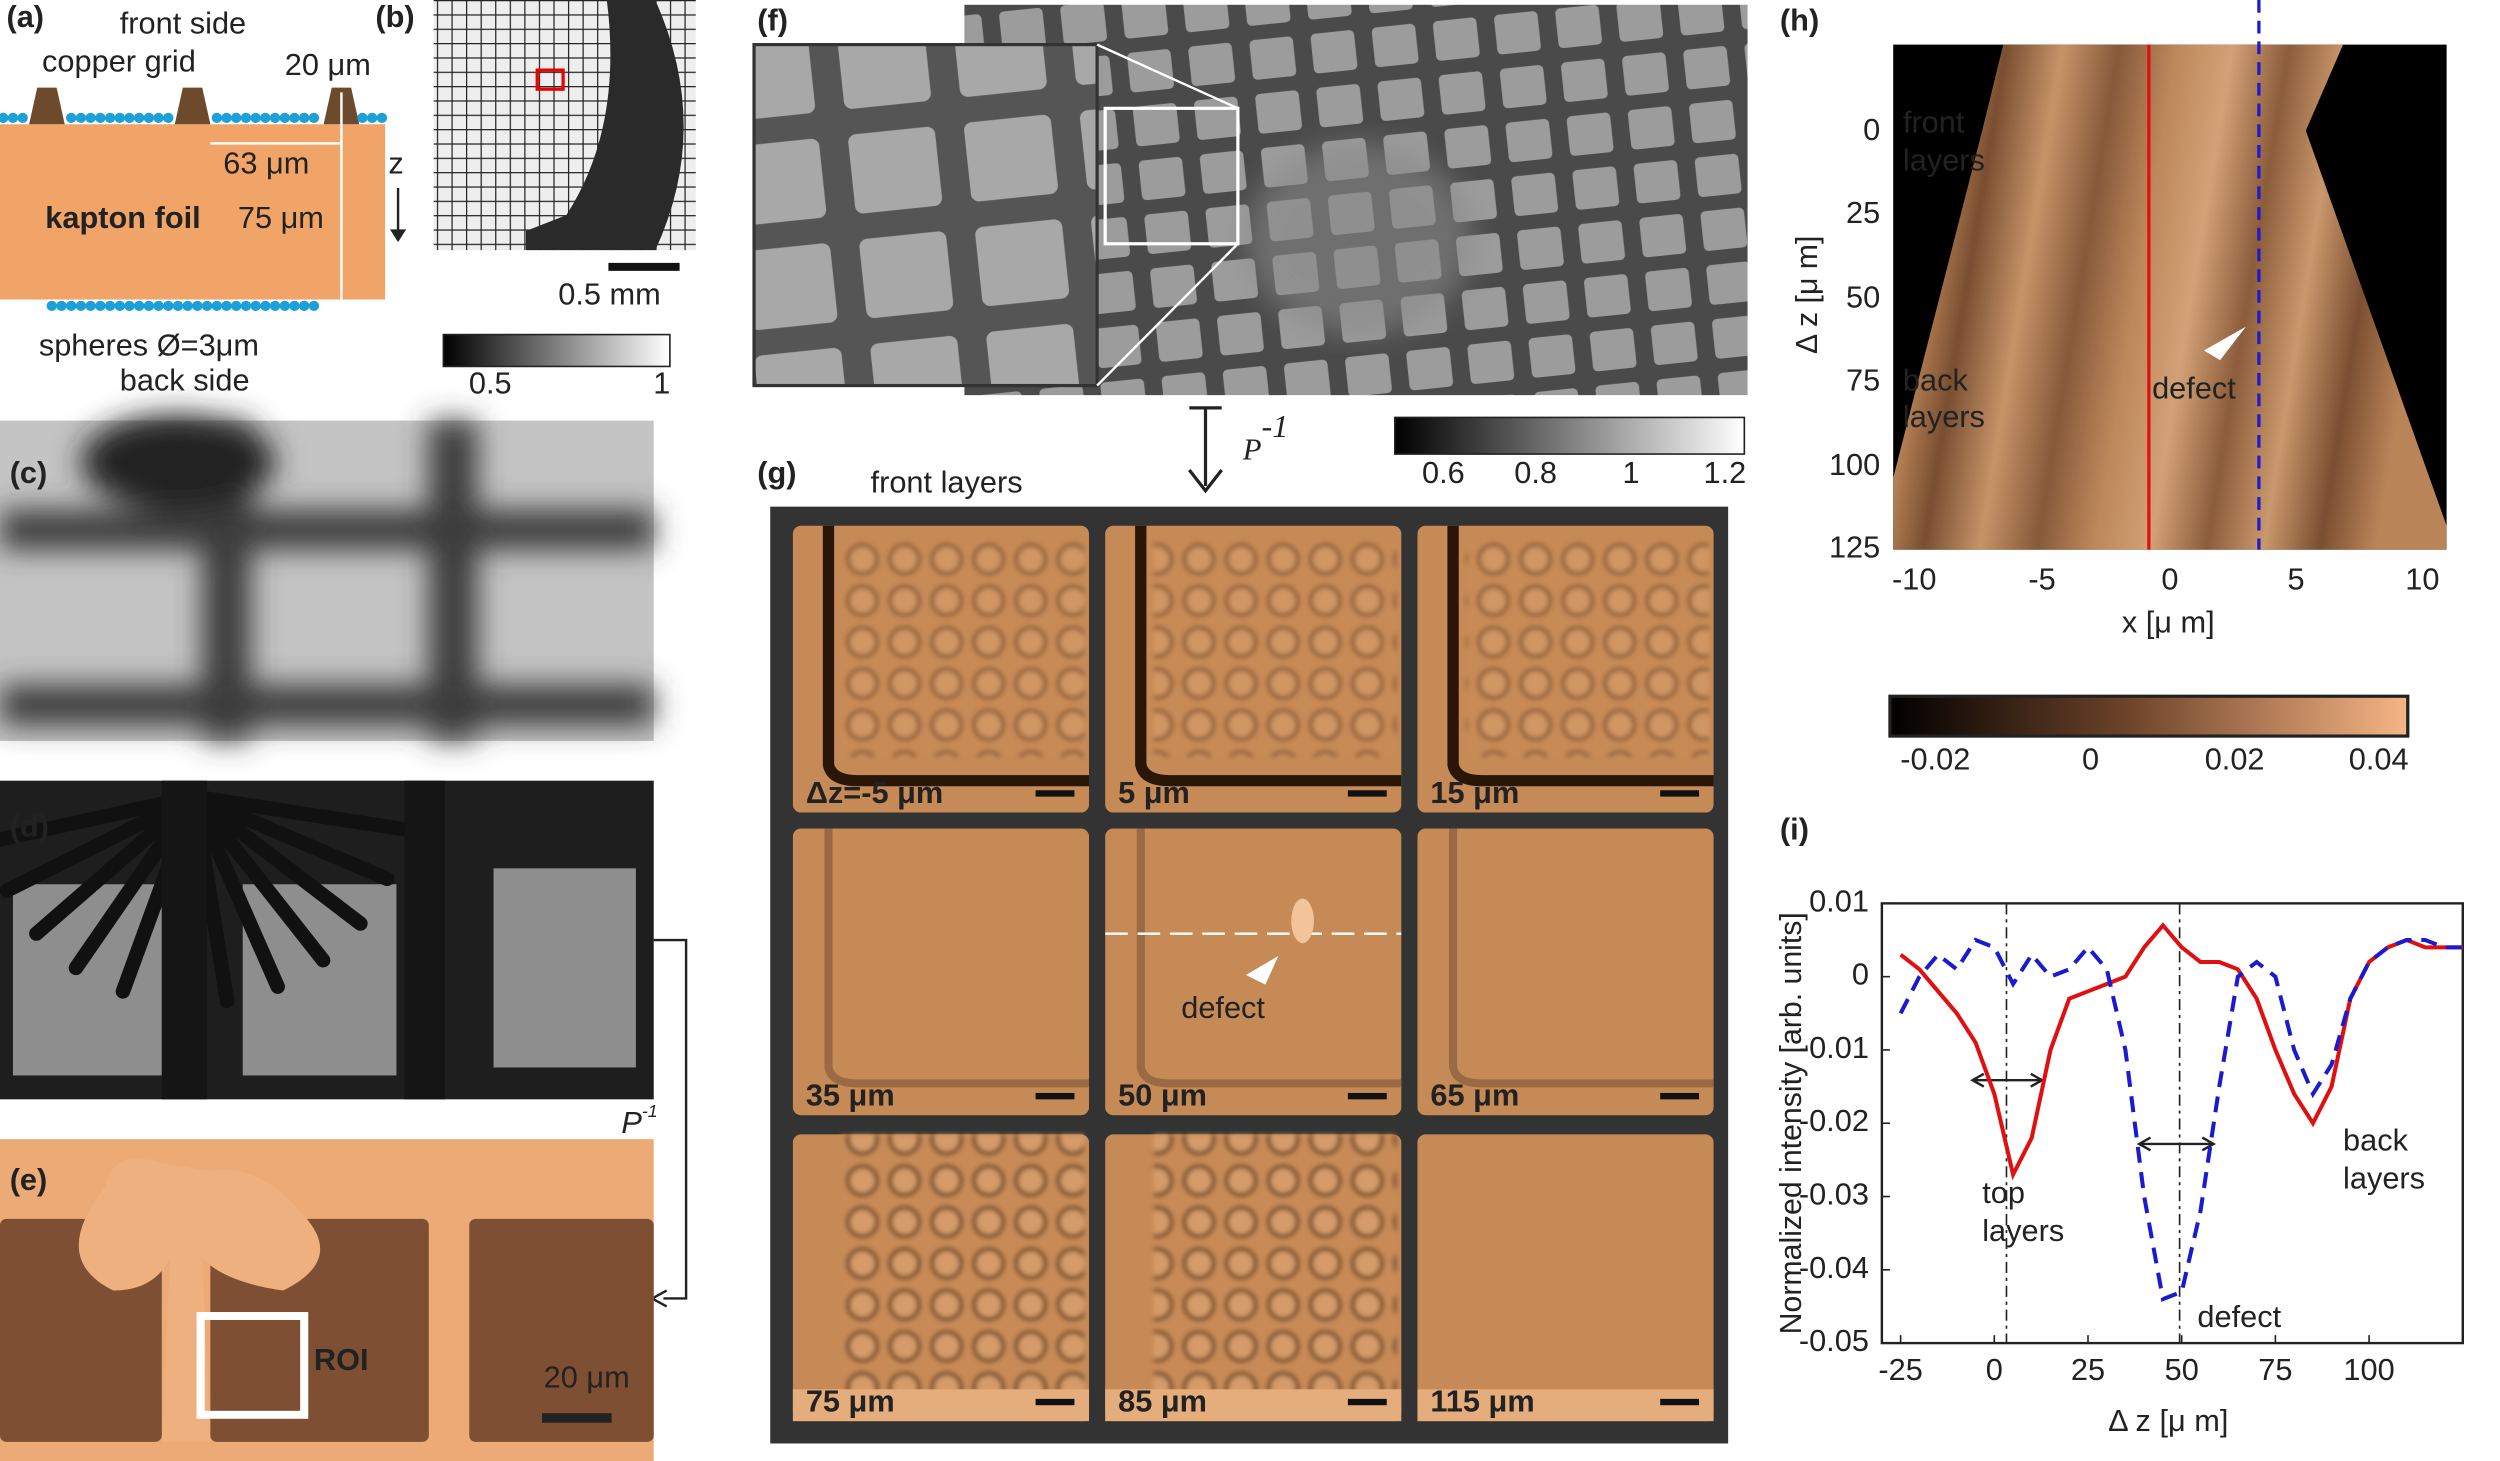 The width and height of the screenshot is (2500, 1461). What do you see at coordinates (1863, 213) in the screenshot?
I see `label: 25` at bounding box center [1863, 213].